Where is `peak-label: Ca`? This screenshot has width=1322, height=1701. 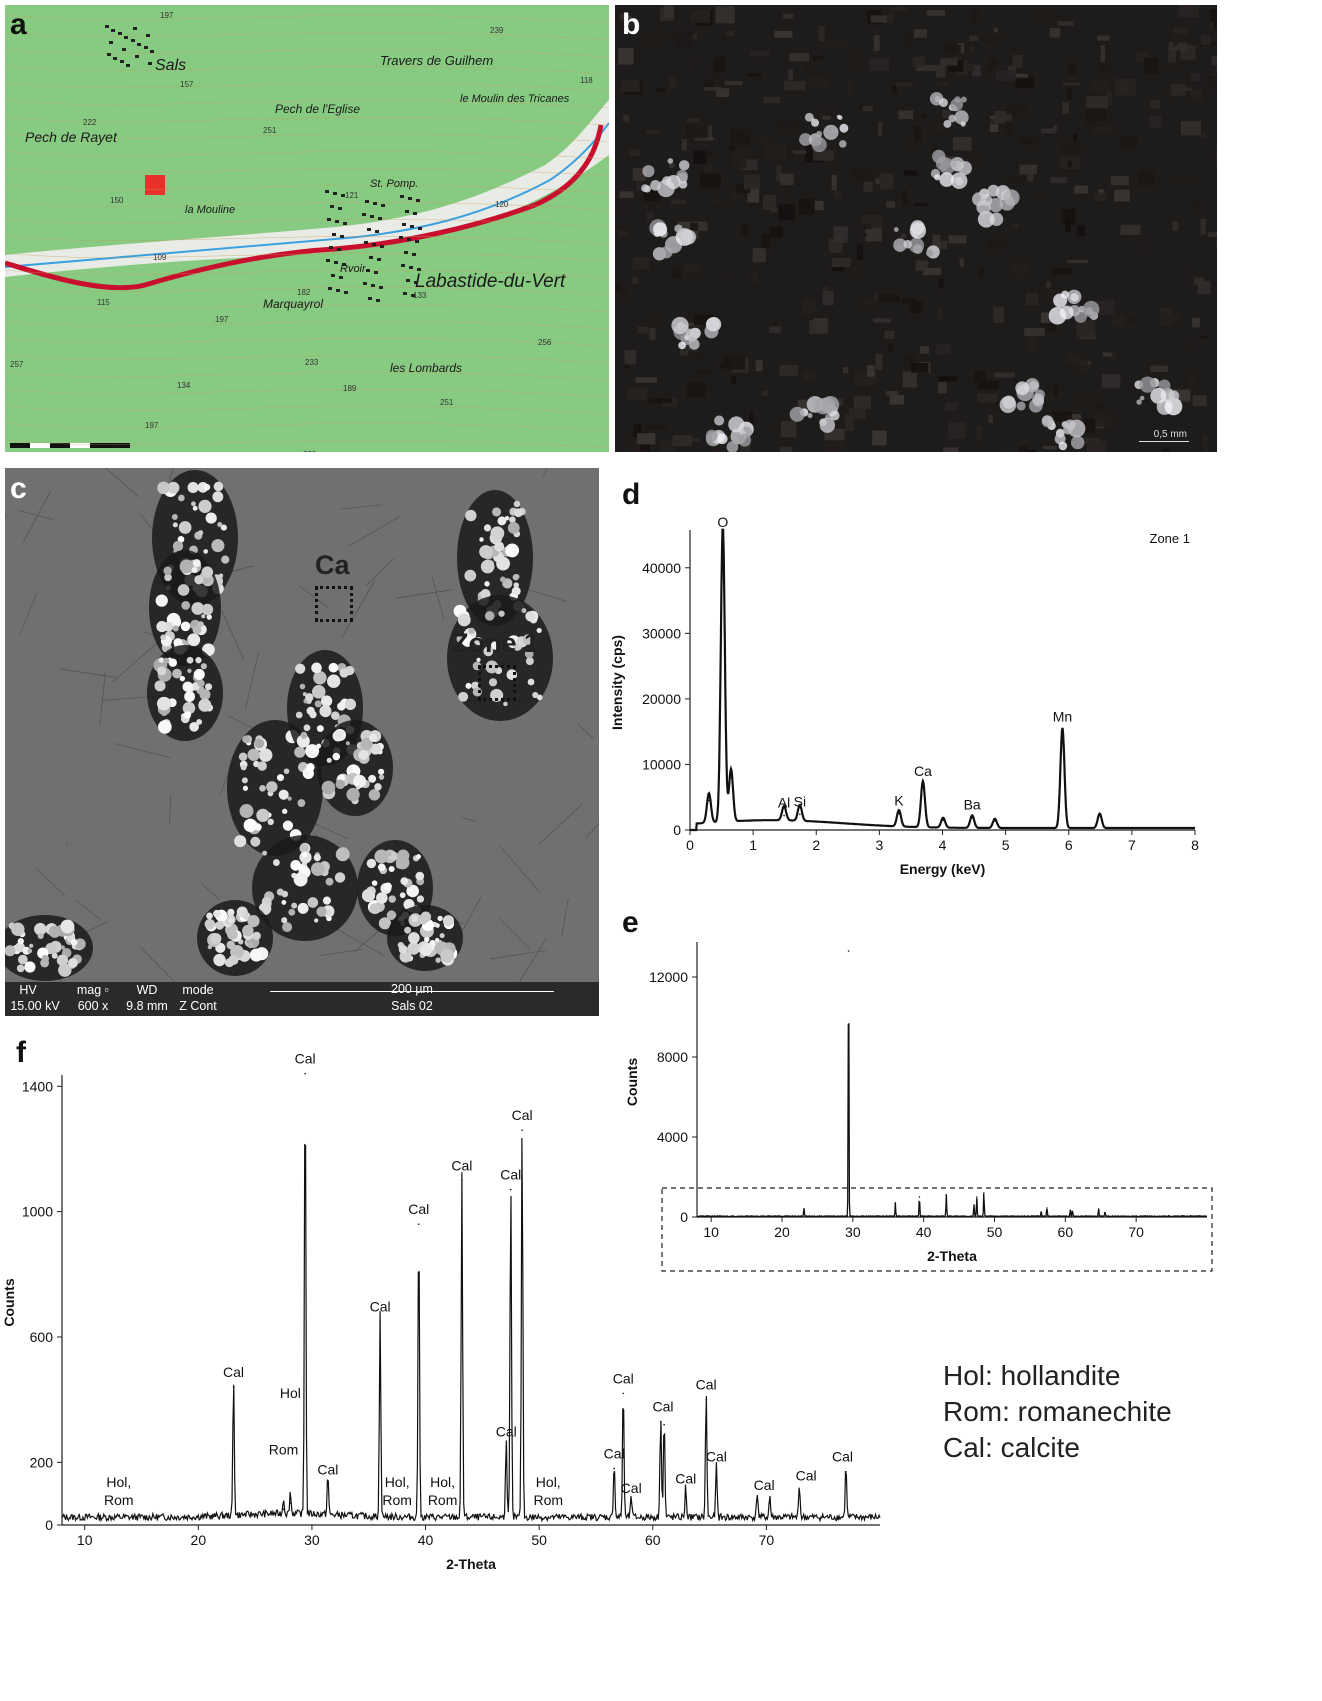 peak-label: Ca is located at coordinates (923, 771).